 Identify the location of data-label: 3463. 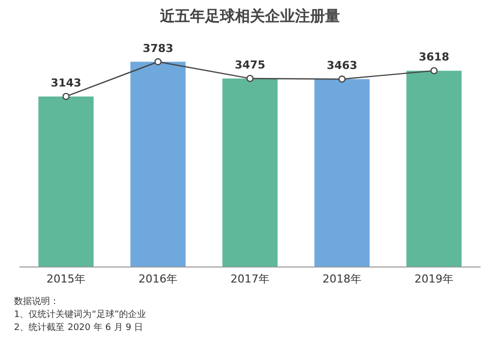
(342, 65).